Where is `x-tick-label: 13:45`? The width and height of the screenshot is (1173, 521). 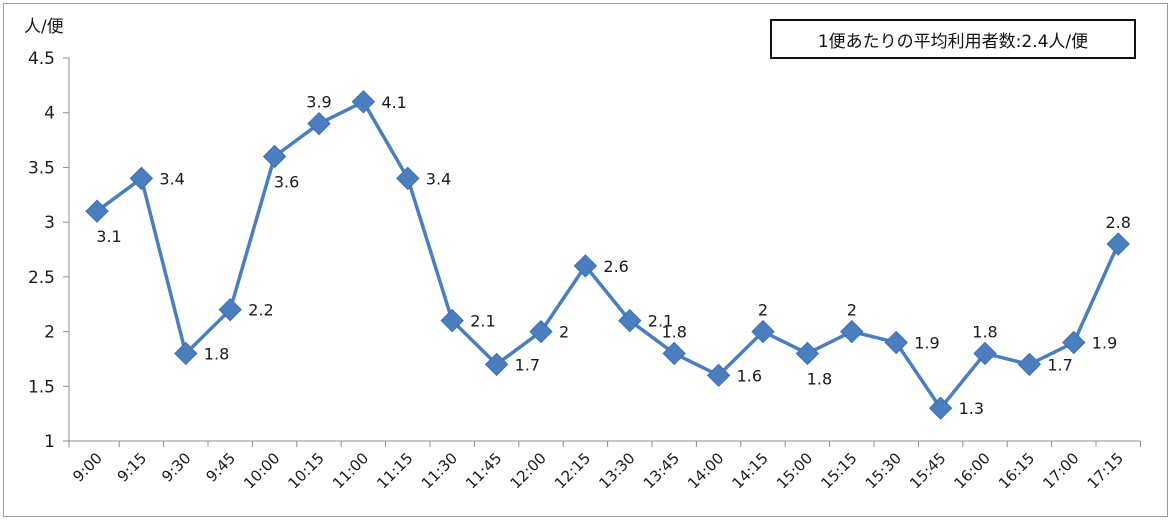
x-tick-label: 13:45 is located at coordinates (661, 470).